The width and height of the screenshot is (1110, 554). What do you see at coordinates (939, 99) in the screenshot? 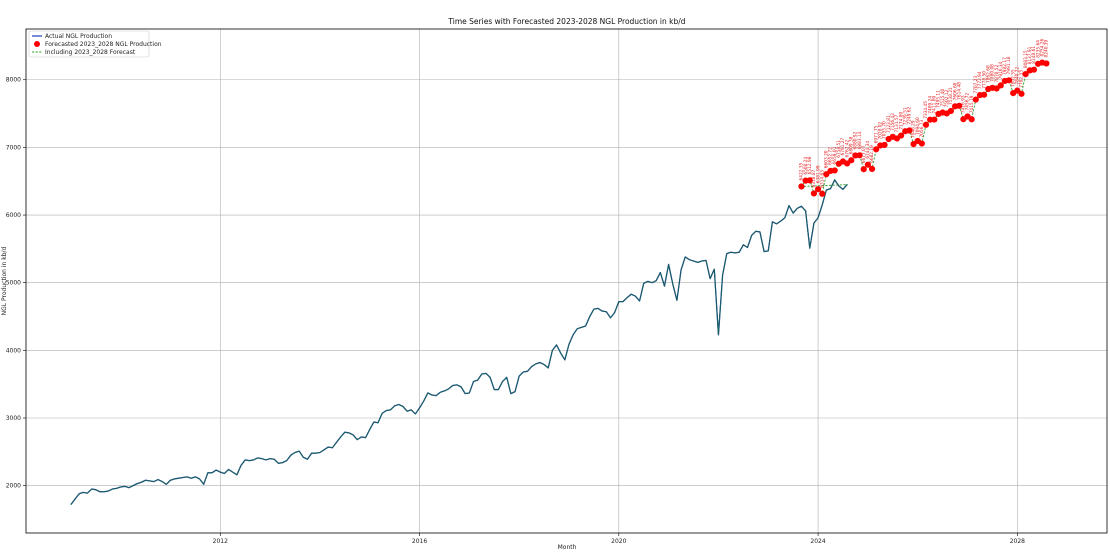
I see `forecast-data-label: 7495.11` at bounding box center [939, 99].